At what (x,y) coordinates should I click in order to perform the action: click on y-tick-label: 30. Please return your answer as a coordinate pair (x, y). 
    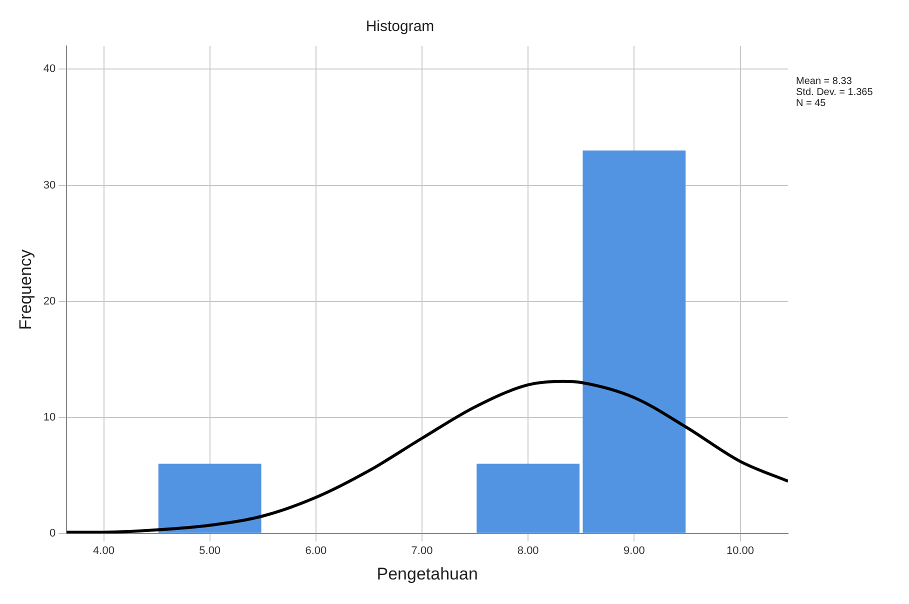
    Looking at the image, I should click on (49, 185).